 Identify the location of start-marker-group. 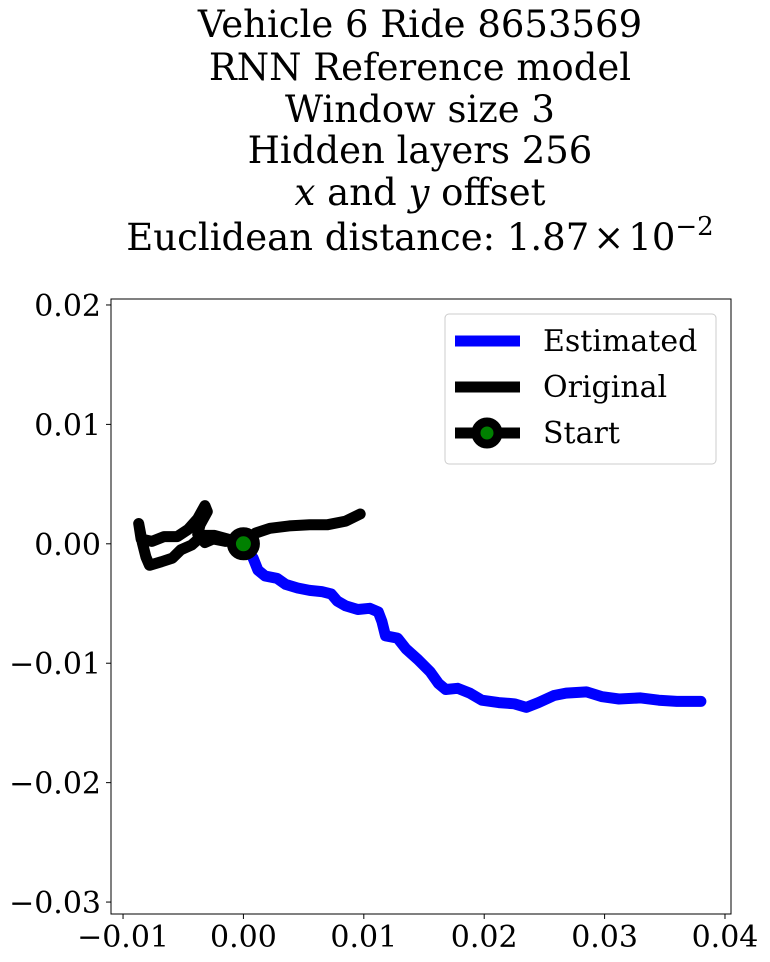
(243, 544).